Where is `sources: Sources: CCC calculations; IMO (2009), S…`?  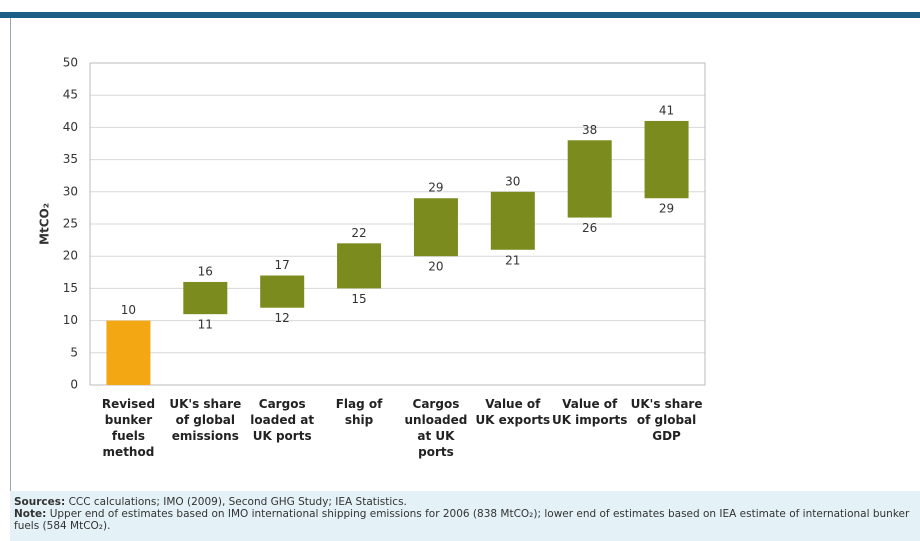
sources: Sources: CCC calculations; IMO (2009), S… is located at coordinates (465, 502).